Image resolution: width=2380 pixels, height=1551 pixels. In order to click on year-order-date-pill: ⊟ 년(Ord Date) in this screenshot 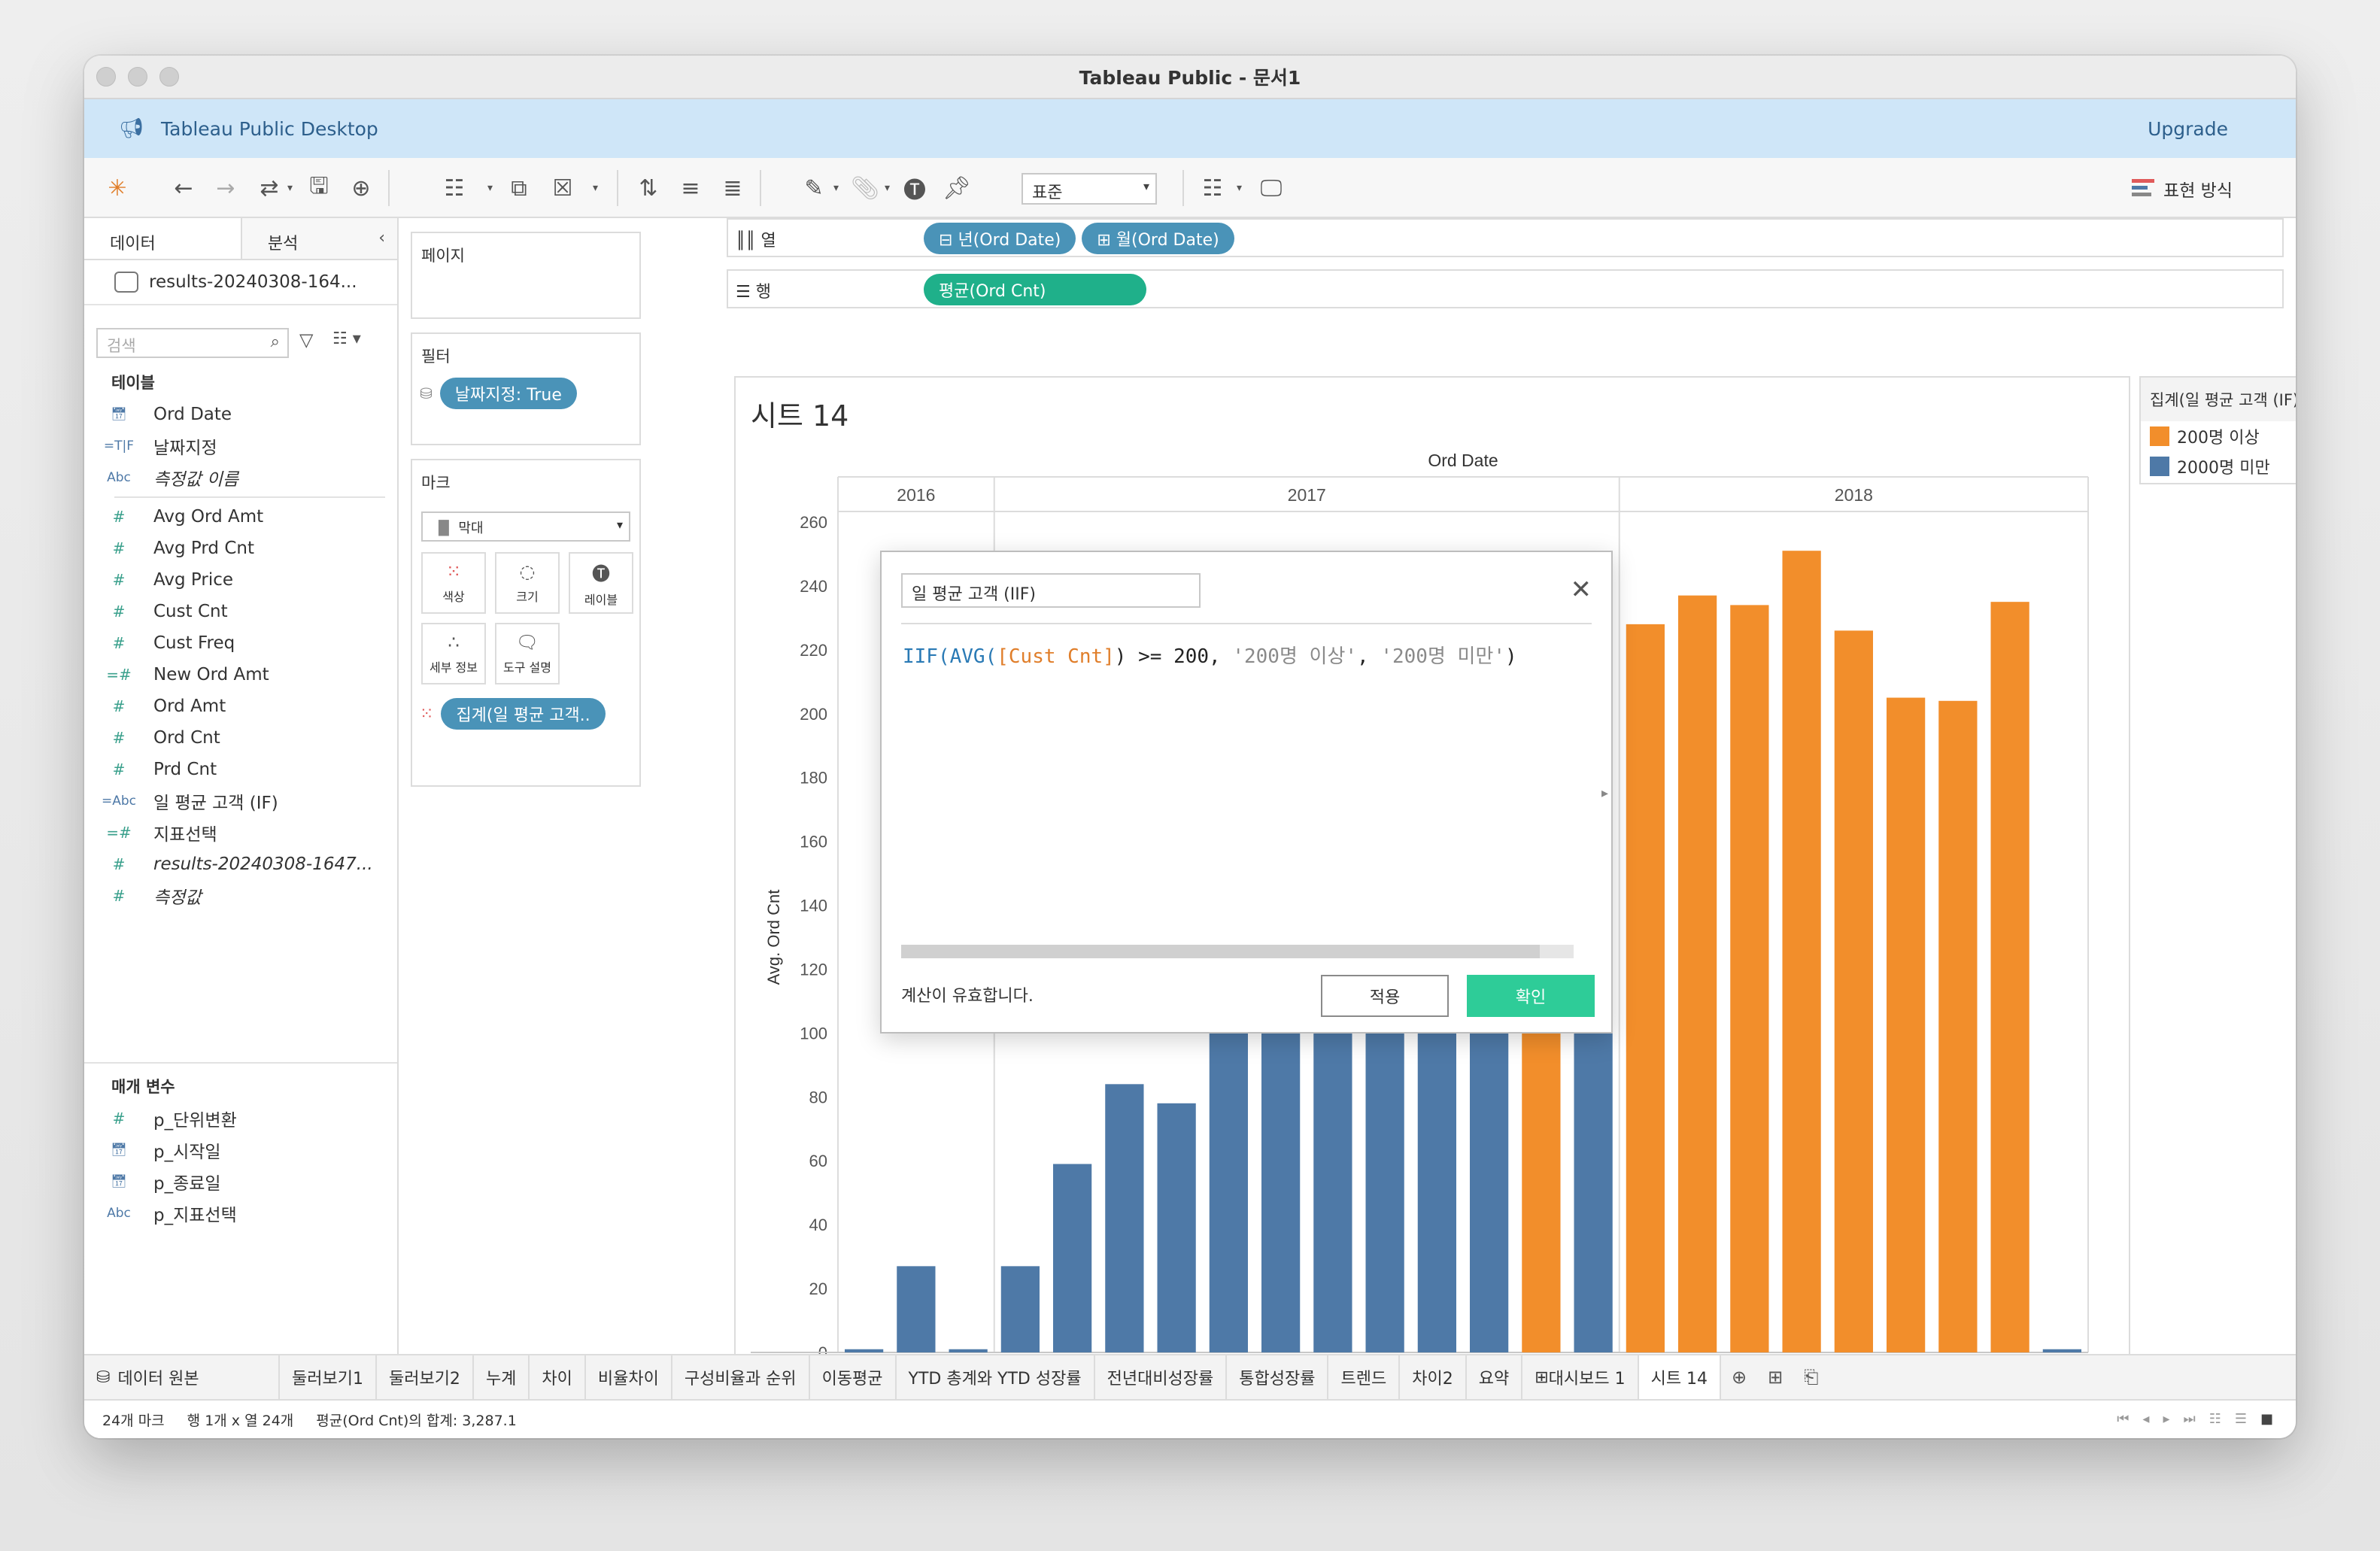, I will do `click(1000, 238)`.